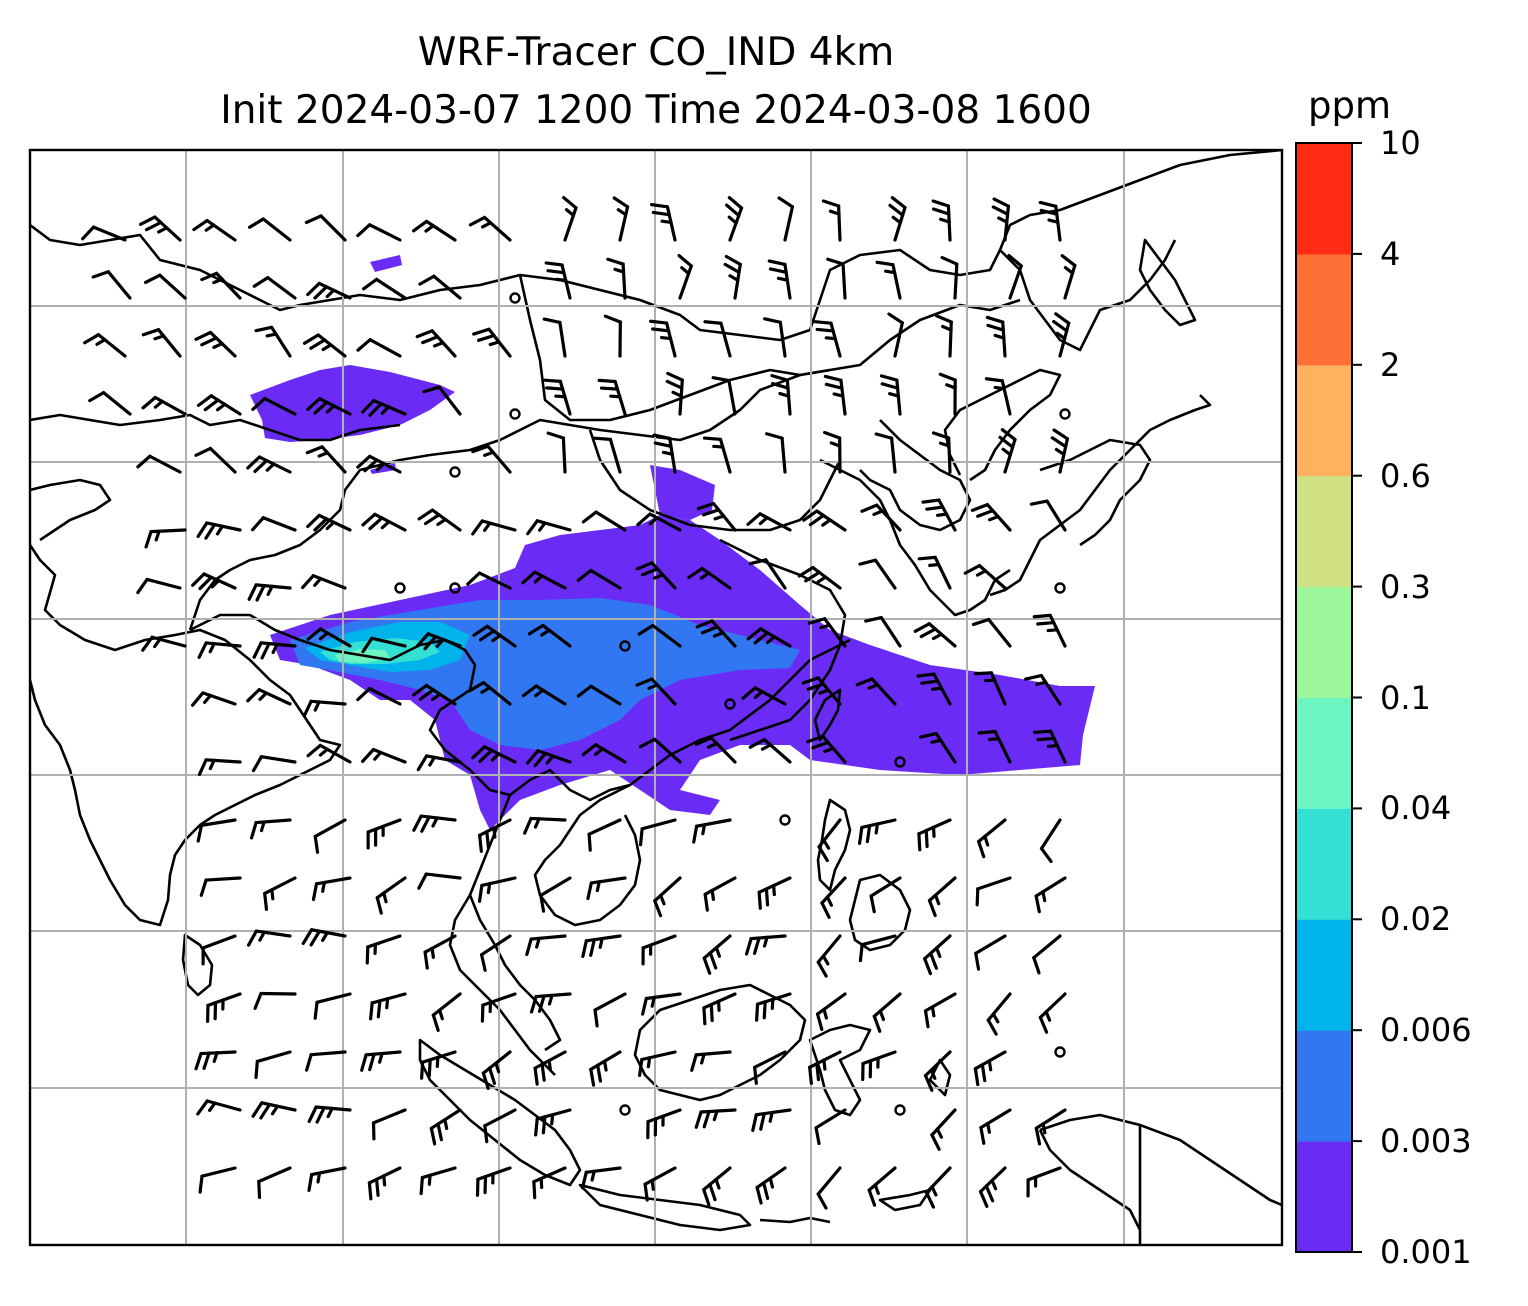 The height and width of the screenshot is (1306, 1528). I want to click on colorbar-tick-label: 0.02, so click(1416, 919).